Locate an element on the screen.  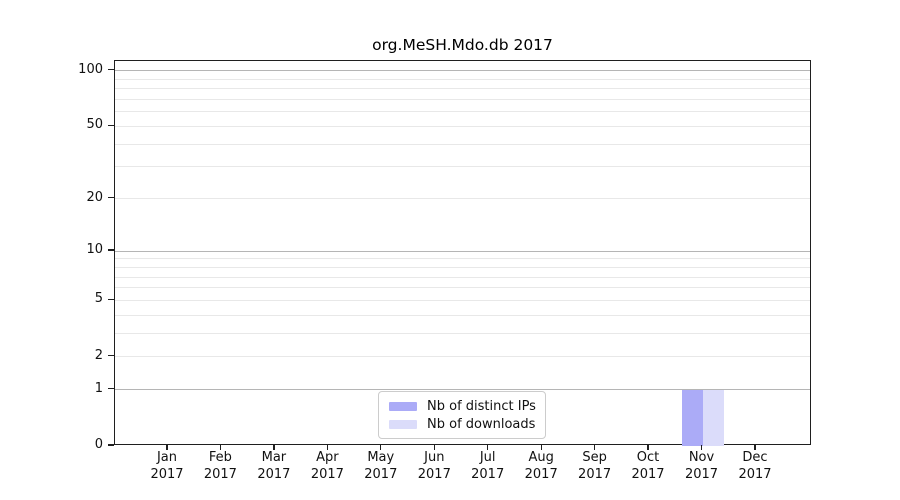
legend-item-downloads: Nb of downloads is located at coordinates (463, 424).